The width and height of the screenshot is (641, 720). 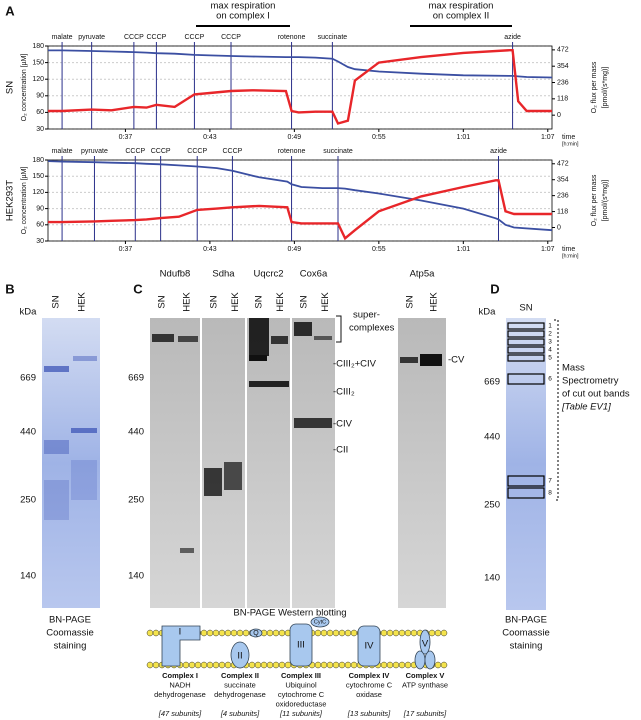 What do you see at coordinates (550, 326) in the screenshot?
I see `band-number: 1` at bounding box center [550, 326].